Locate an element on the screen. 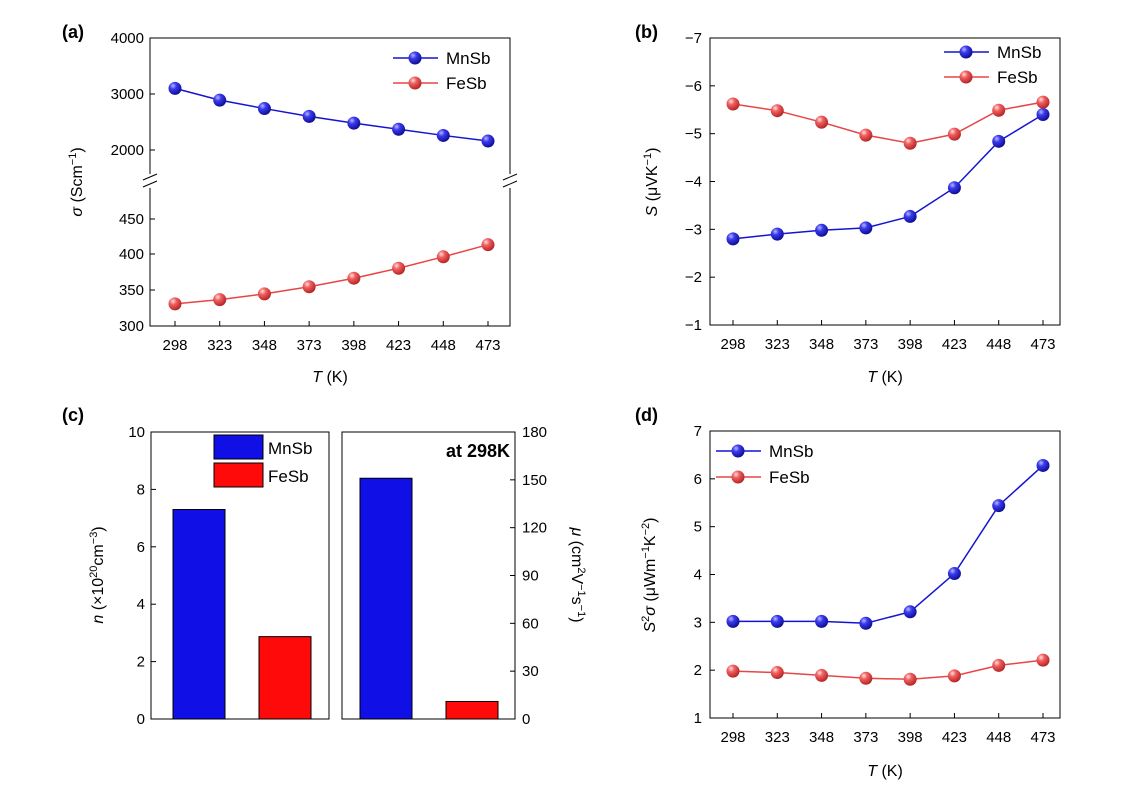  panel-a-x-var: T is located at coordinates (317, 377).